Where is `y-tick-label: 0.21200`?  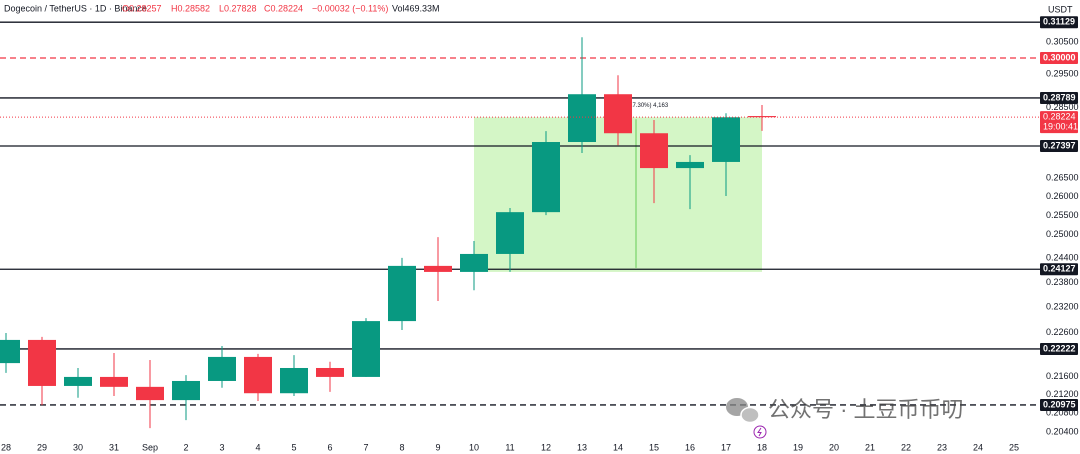 y-tick-label: 0.21200 is located at coordinates (1062, 394).